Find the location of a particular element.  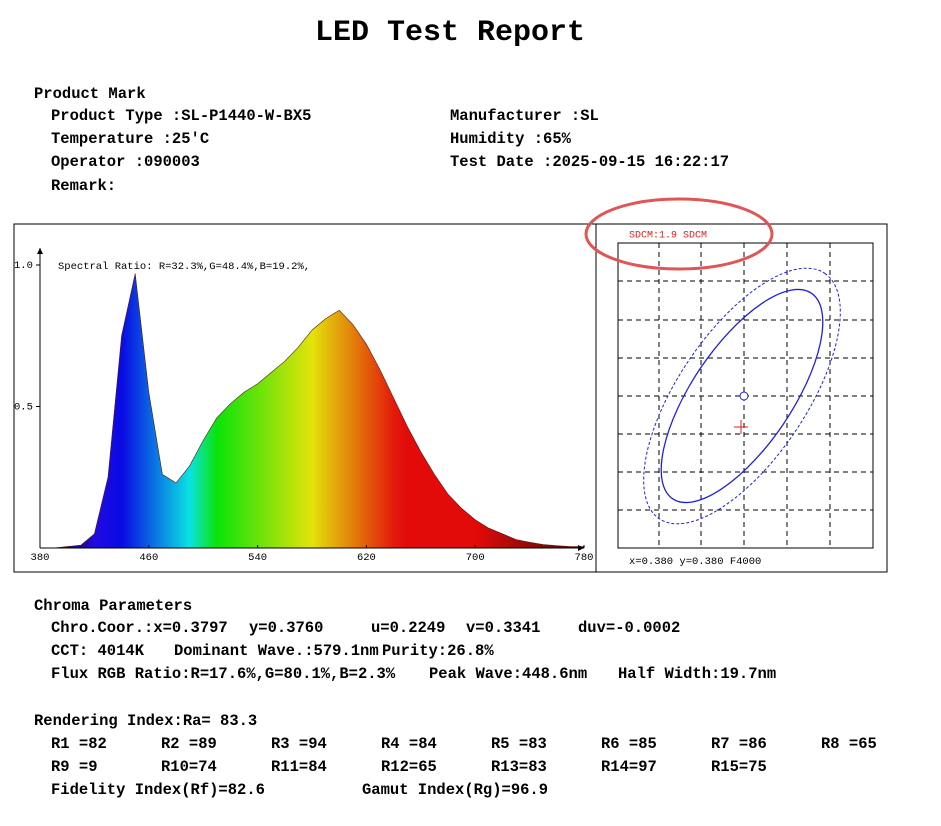

index-value: R6 =85 is located at coordinates (629, 744).